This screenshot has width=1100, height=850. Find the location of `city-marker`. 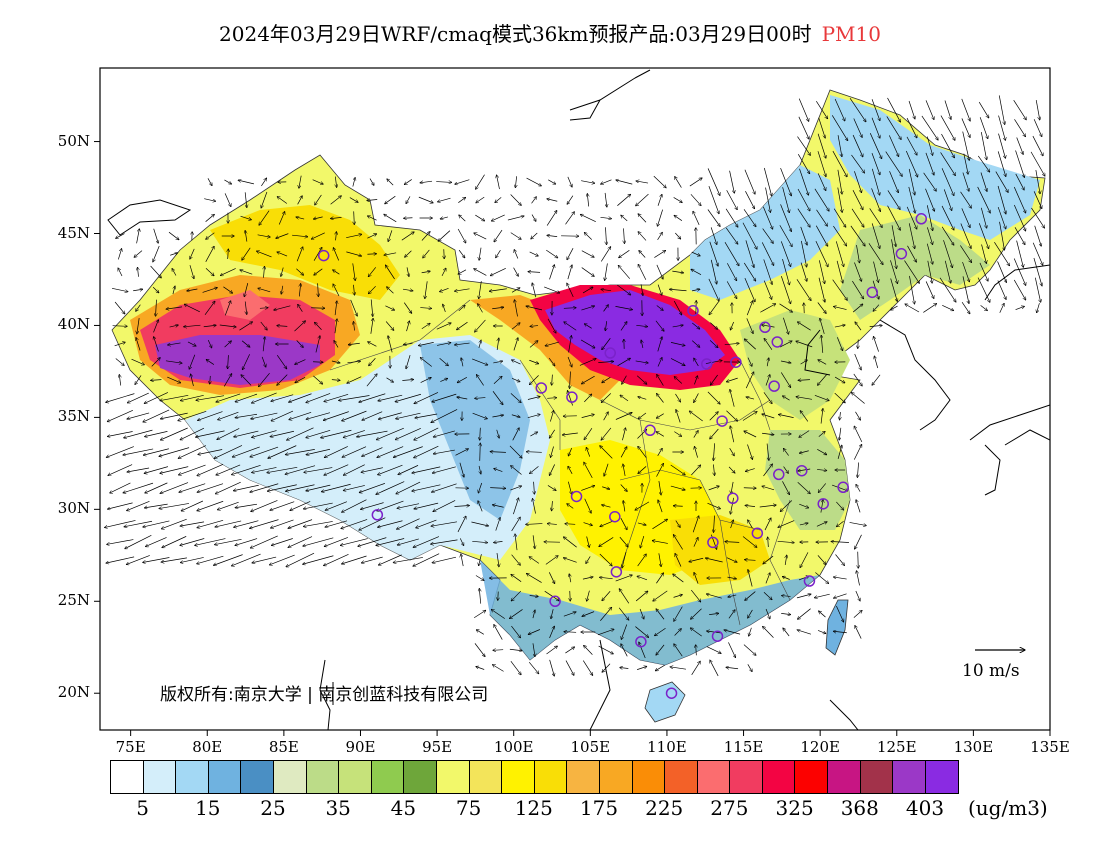

city-marker is located at coordinates (777, 342).